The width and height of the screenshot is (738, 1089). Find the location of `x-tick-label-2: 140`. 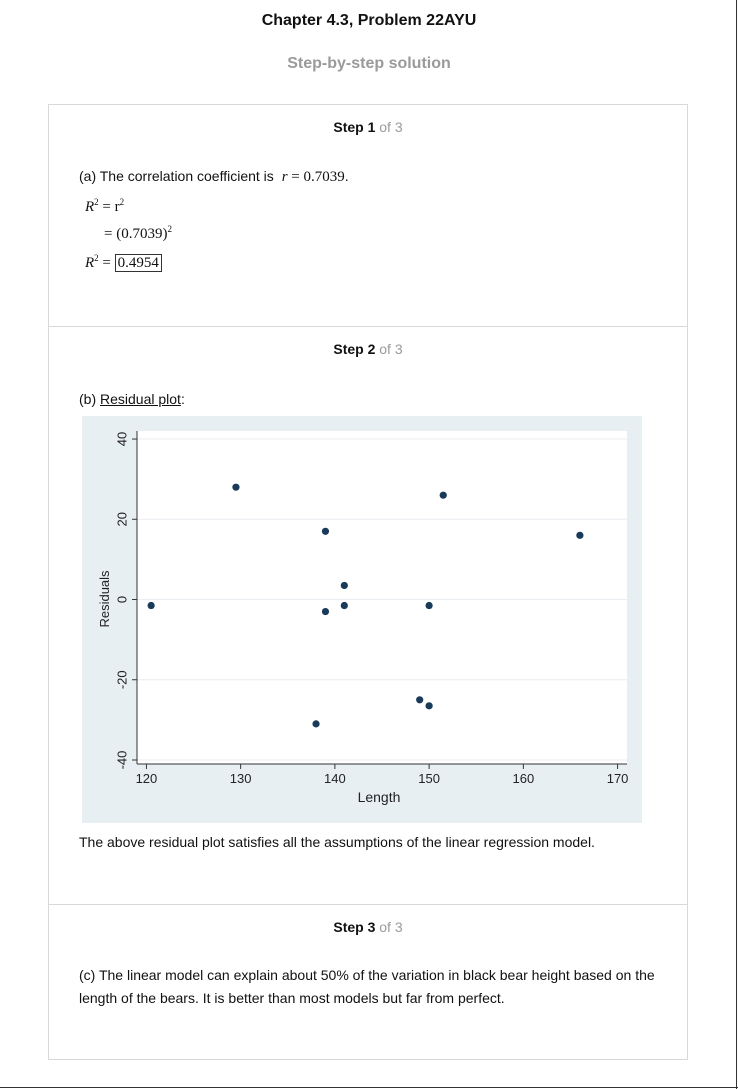

x-tick-label-2: 140 is located at coordinates (335, 778).